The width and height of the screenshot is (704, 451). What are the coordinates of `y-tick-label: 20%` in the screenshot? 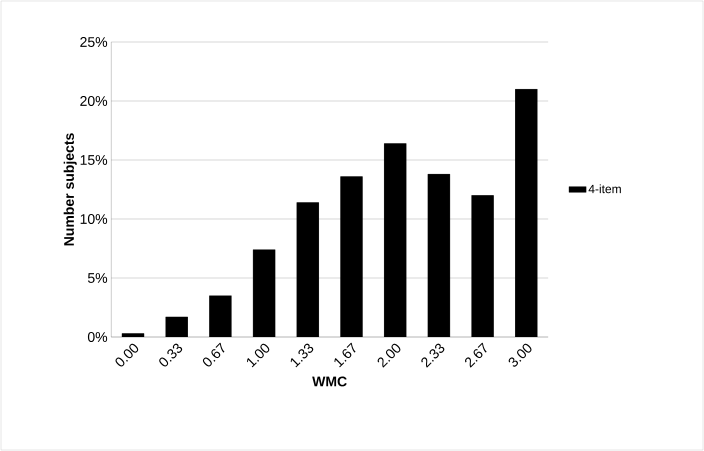 It's located at (94, 101).